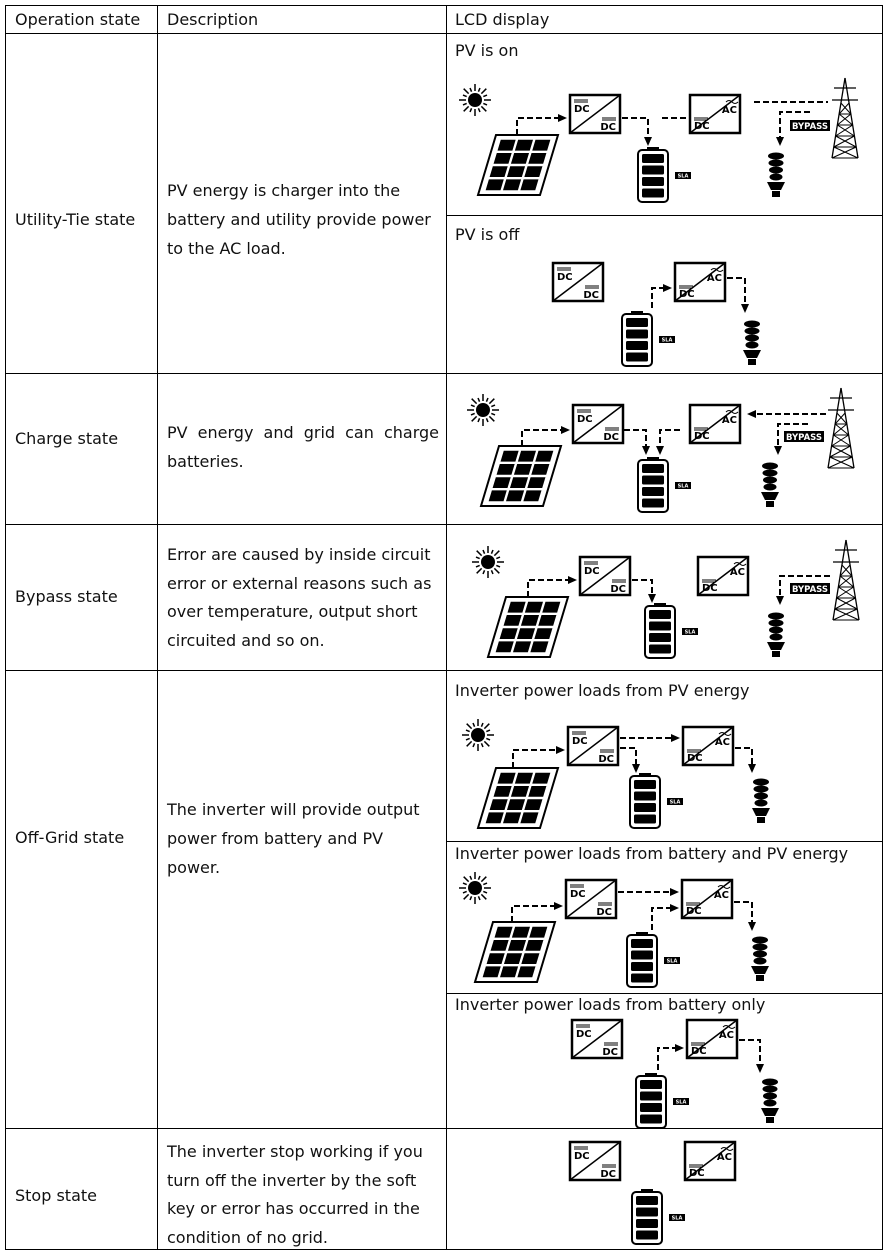 Image resolution: width=885 pixels, height=1253 pixels. I want to click on display-caption: Inverter power loads from battery only, so click(610, 1004).